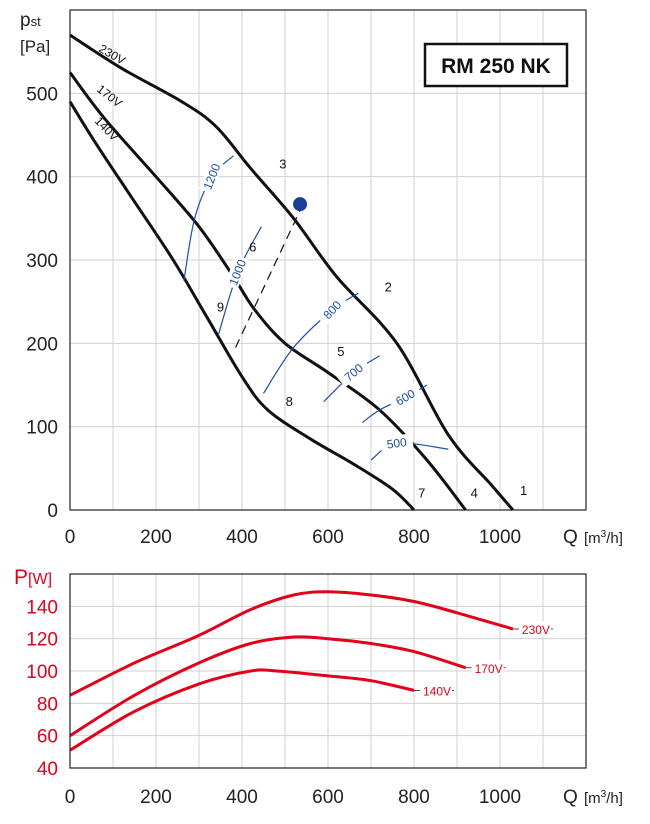 The image size is (650, 824). I want to click on power-y-tick-60: 60, so click(47, 737).